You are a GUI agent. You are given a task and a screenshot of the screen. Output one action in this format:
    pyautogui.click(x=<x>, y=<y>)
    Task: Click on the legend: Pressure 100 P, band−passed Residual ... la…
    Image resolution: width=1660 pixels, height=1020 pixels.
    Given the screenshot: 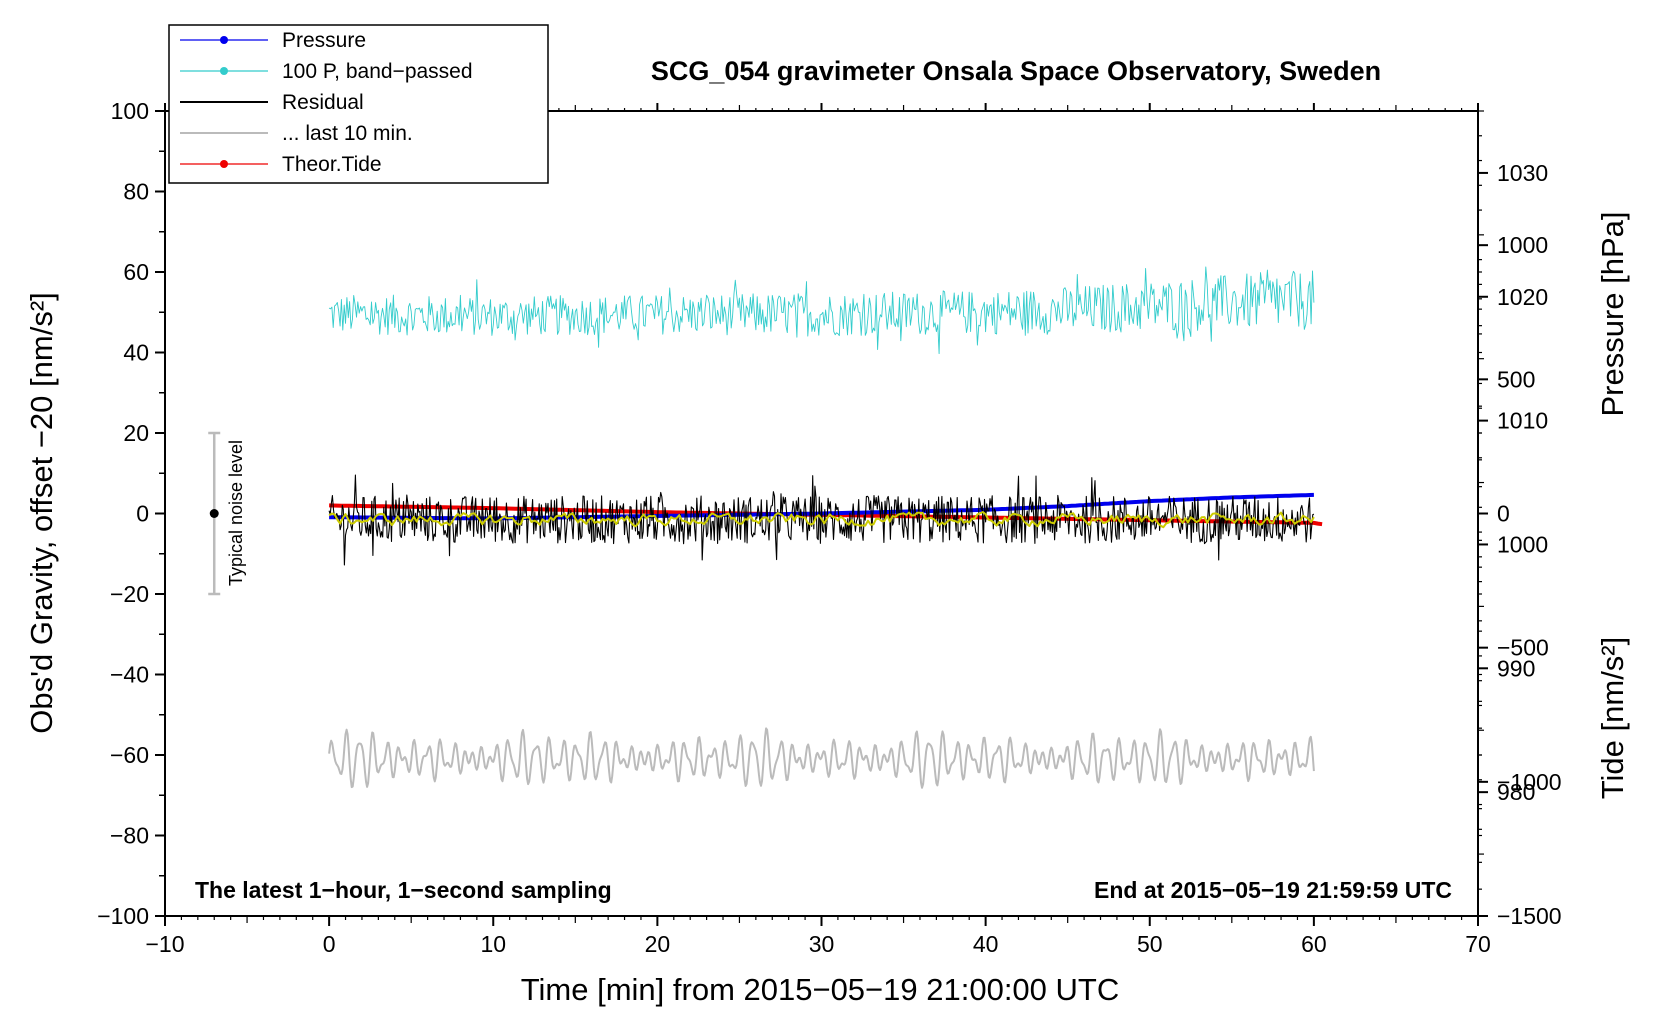 What is the action you would take?
    pyautogui.click(x=358, y=104)
    